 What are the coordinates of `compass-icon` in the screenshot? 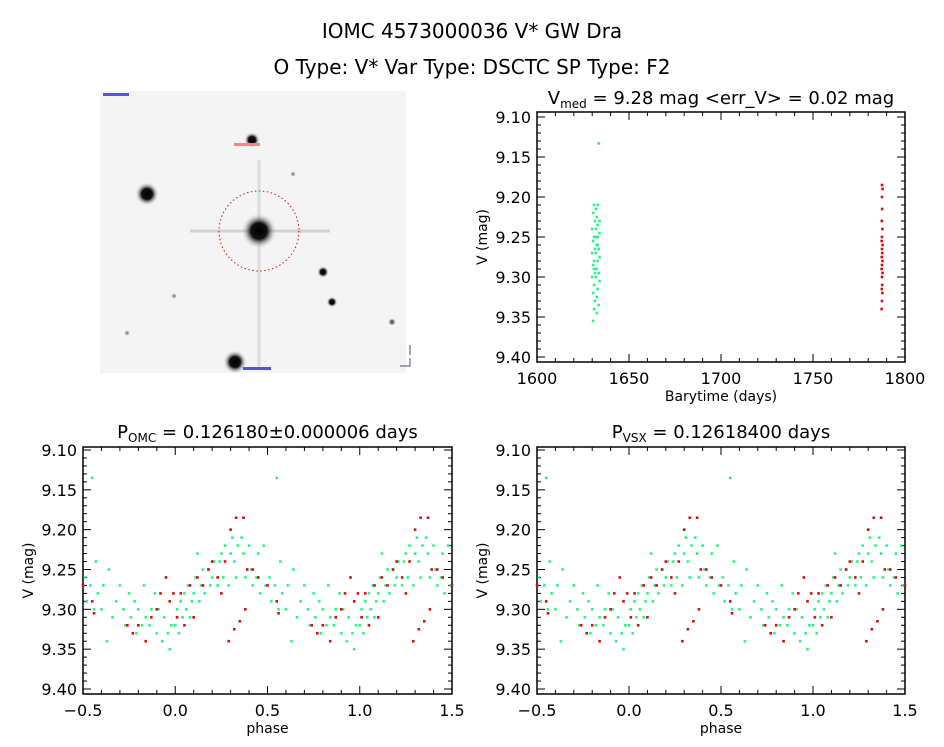 It's located at (405, 356).